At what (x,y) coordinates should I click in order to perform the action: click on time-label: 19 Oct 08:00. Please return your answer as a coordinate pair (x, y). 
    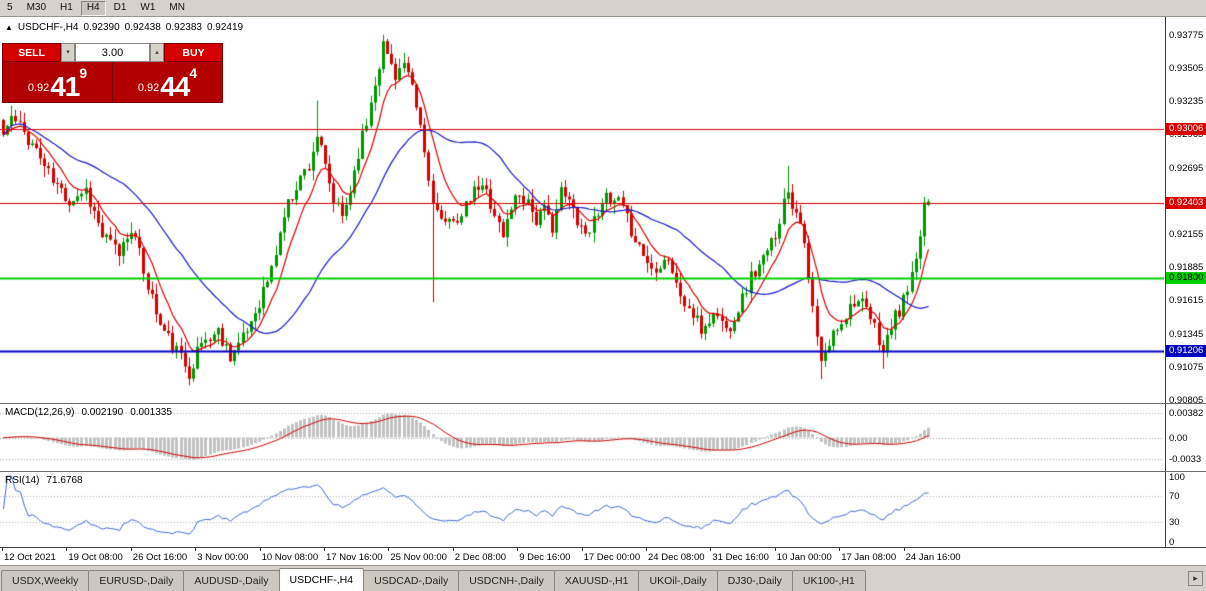
    Looking at the image, I should click on (95, 557).